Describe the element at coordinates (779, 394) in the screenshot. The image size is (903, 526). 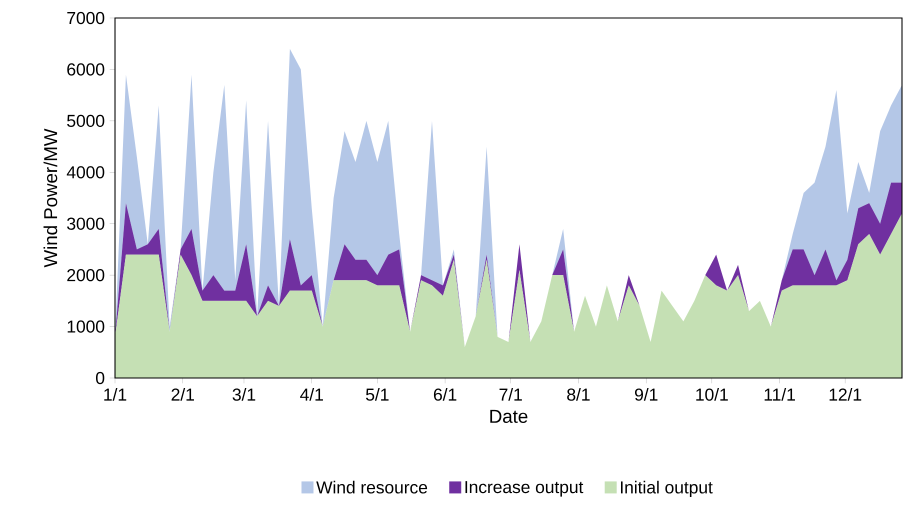
I see `x-tick-label: 11/1` at that location.